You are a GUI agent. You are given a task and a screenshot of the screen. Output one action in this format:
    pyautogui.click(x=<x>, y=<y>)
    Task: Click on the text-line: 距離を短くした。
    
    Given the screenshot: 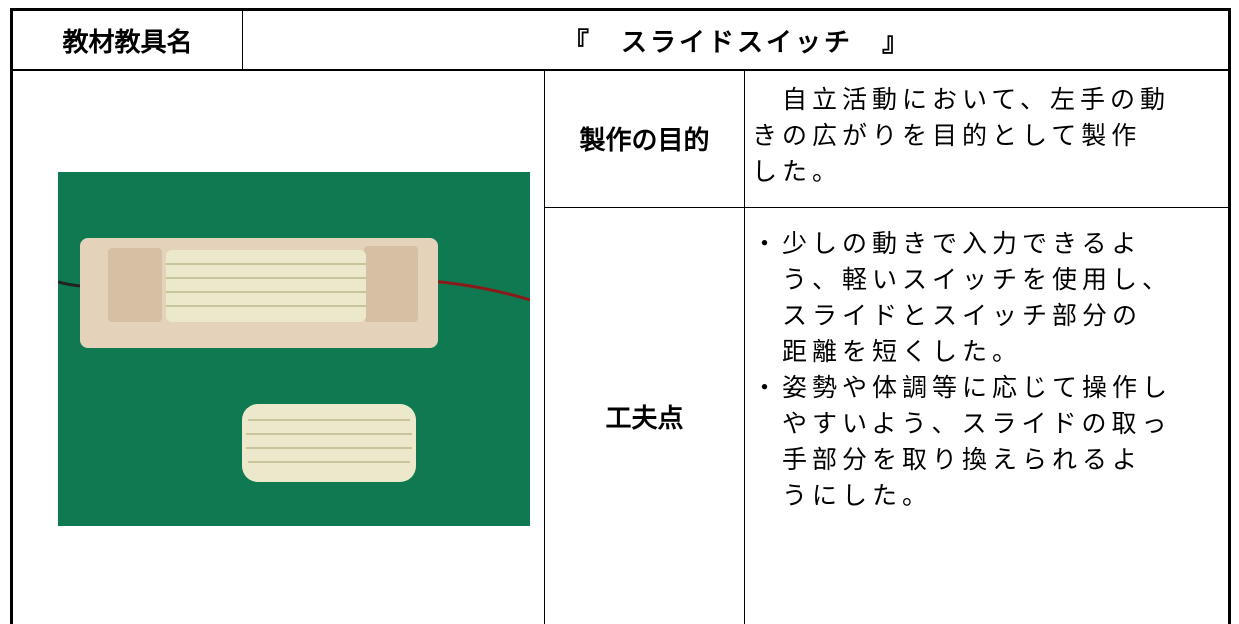 What is the action you would take?
    pyautogui.click(x=887, y=351)
    